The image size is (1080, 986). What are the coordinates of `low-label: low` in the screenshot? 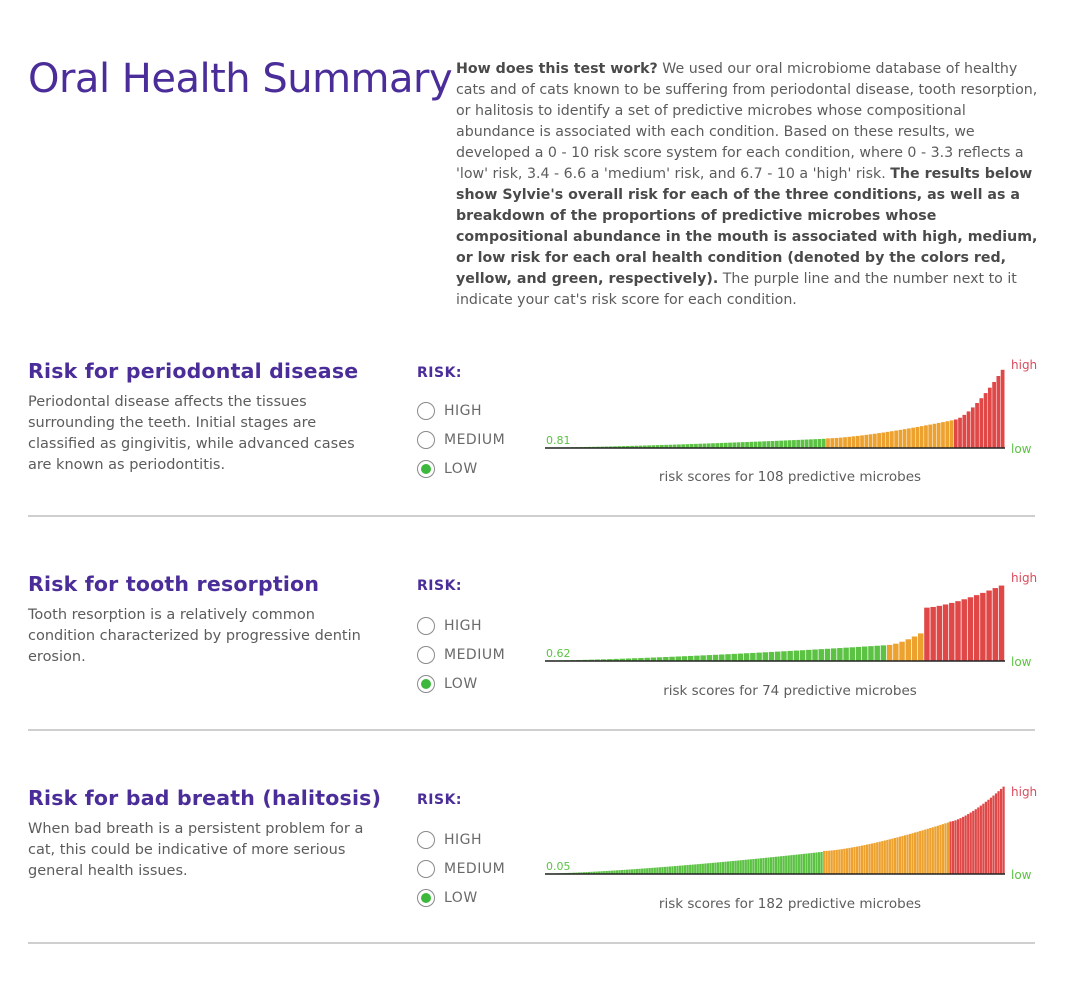 It's located at (1021, 662).